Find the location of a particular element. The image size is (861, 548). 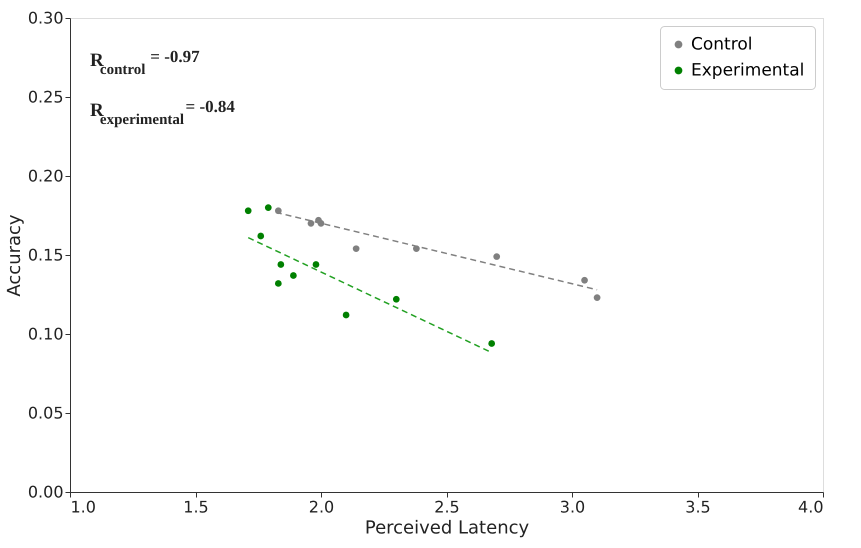

legend-label: Control is located at coordinates (721, 44).